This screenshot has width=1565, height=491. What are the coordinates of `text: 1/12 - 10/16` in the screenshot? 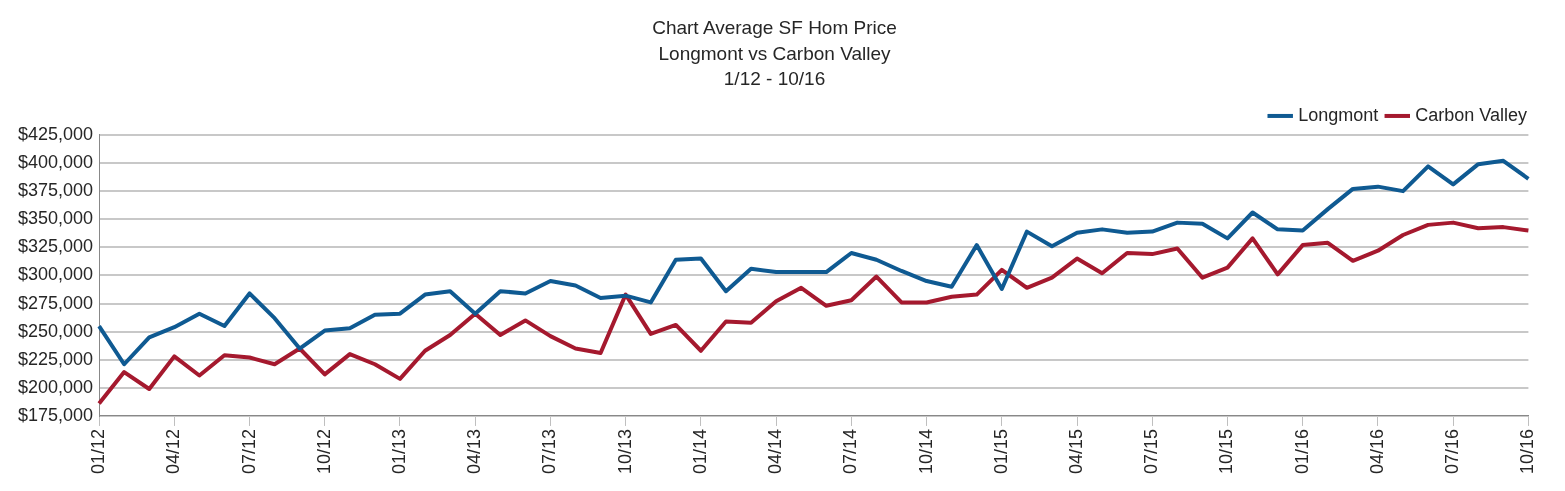 It's located at (774, 79).